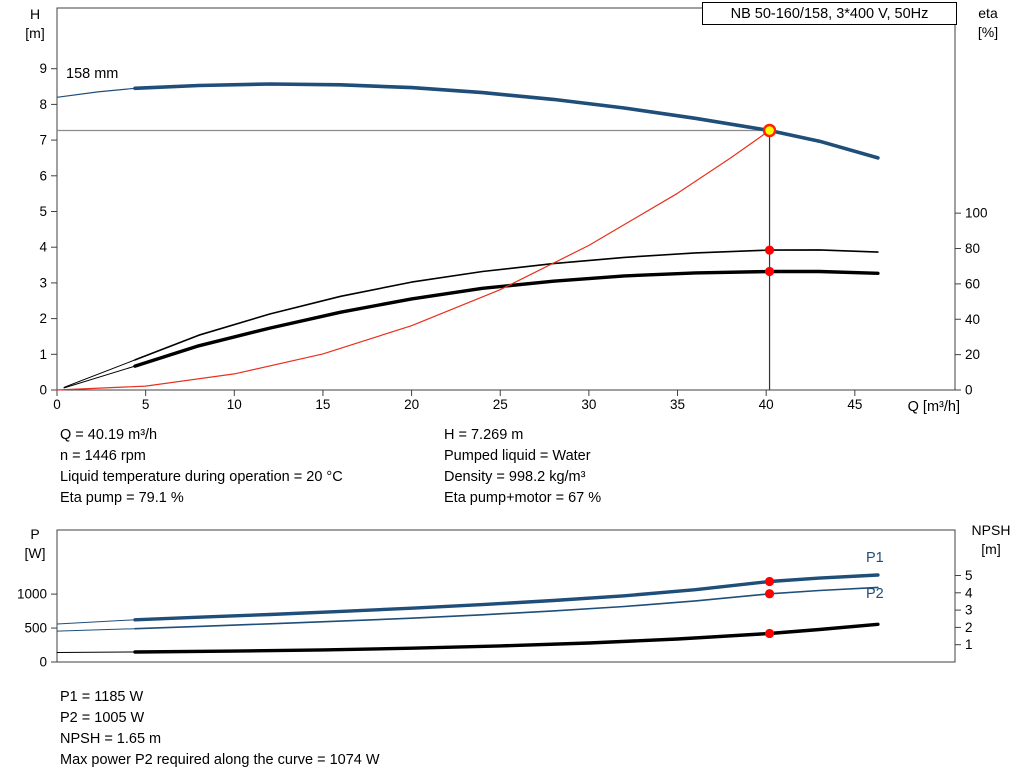 This screenshot has height=781, width=1024. What do you see at coordinates (43, 104) in the screenshot?
I see `y-left-tick-label: 8` at bounding box center [43, 104].